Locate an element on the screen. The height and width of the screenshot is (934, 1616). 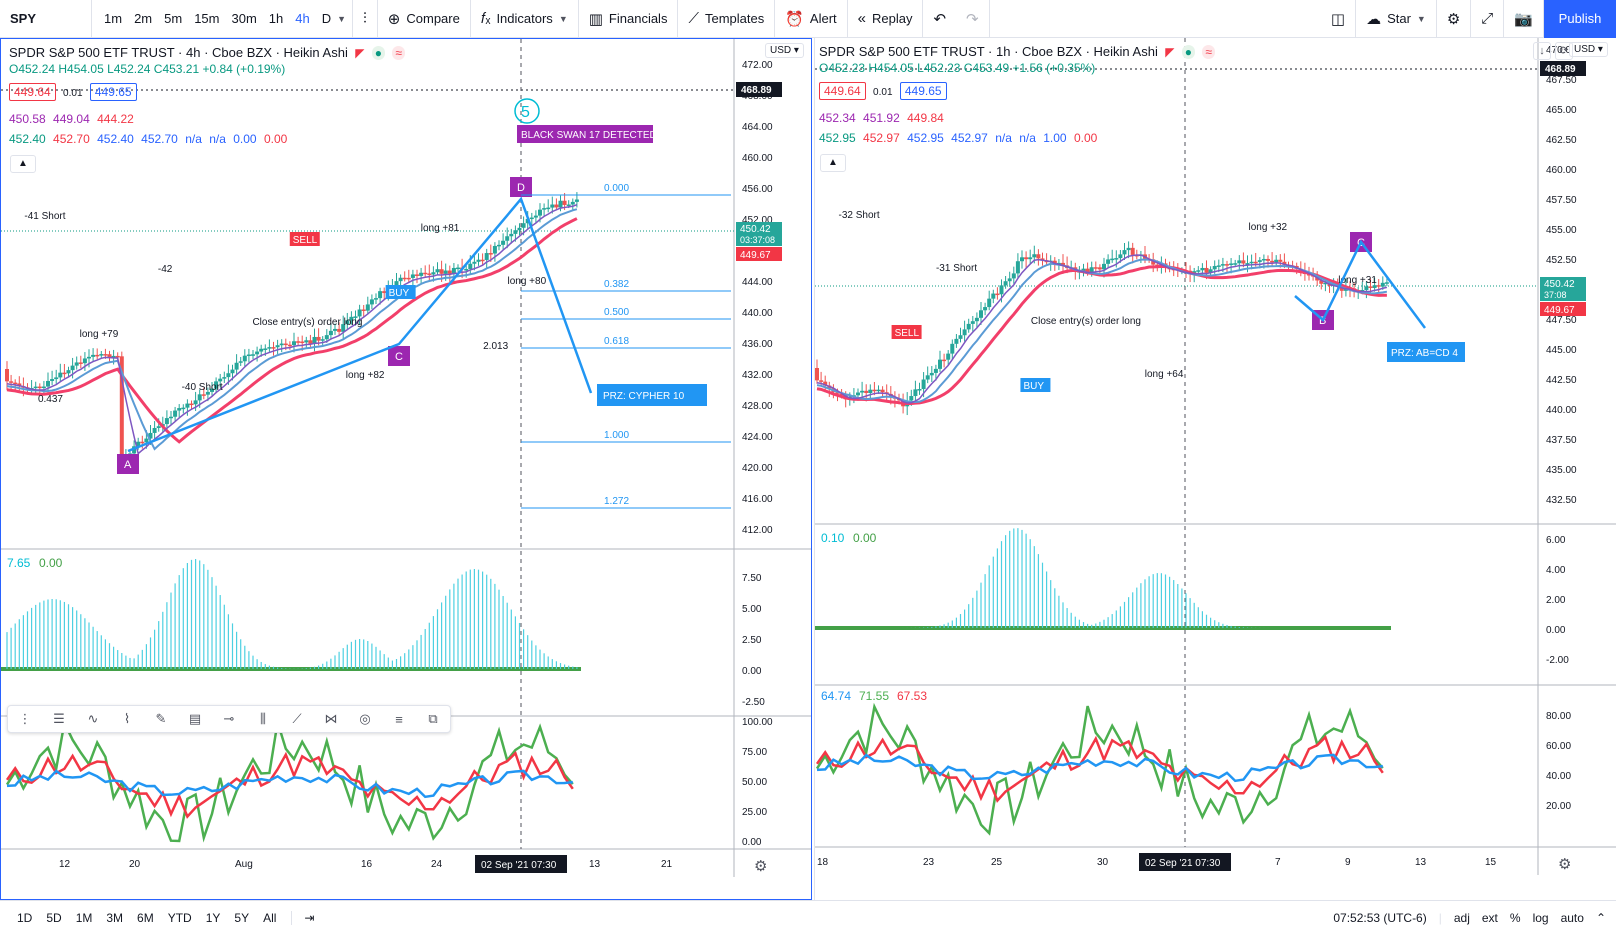
left-ask: 449.65 is located at coordinates (113, 92).